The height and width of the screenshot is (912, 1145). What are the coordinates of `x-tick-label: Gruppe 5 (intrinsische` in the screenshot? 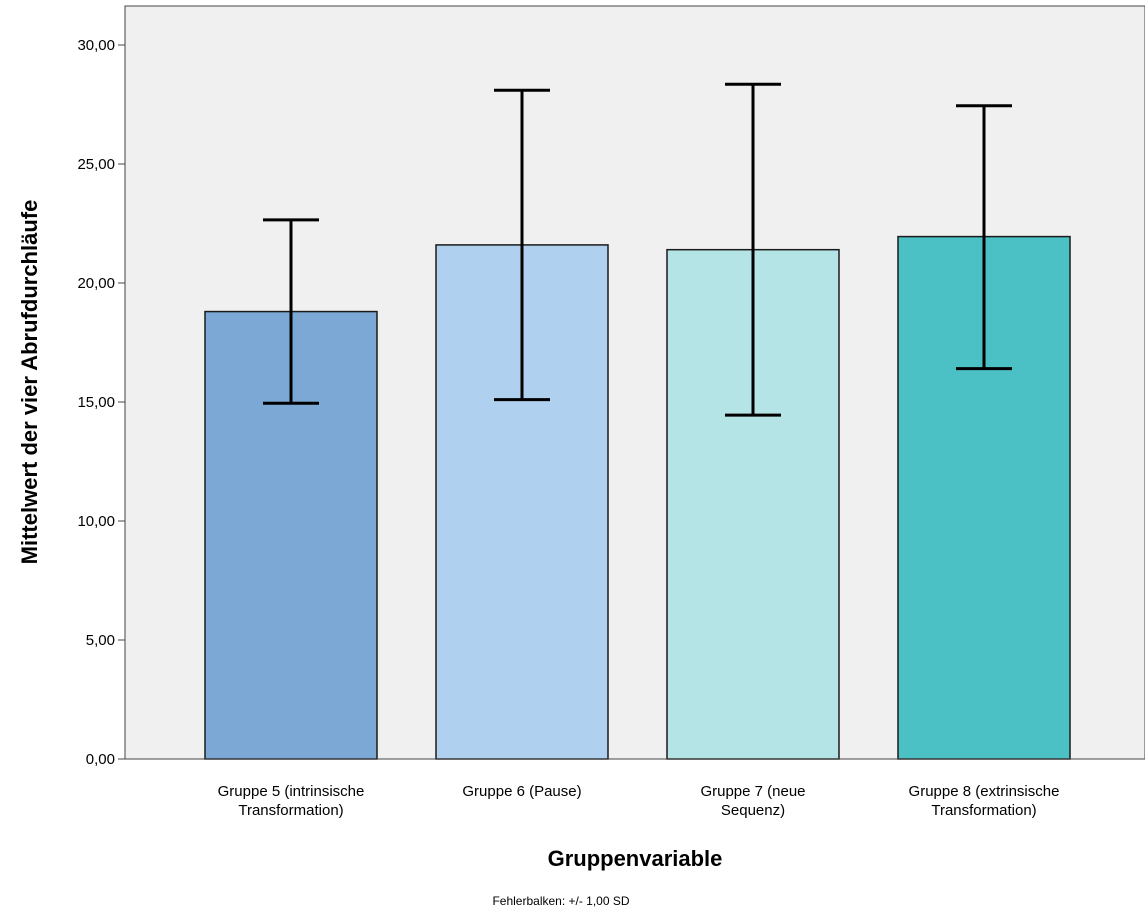 It's located at (291, 791).